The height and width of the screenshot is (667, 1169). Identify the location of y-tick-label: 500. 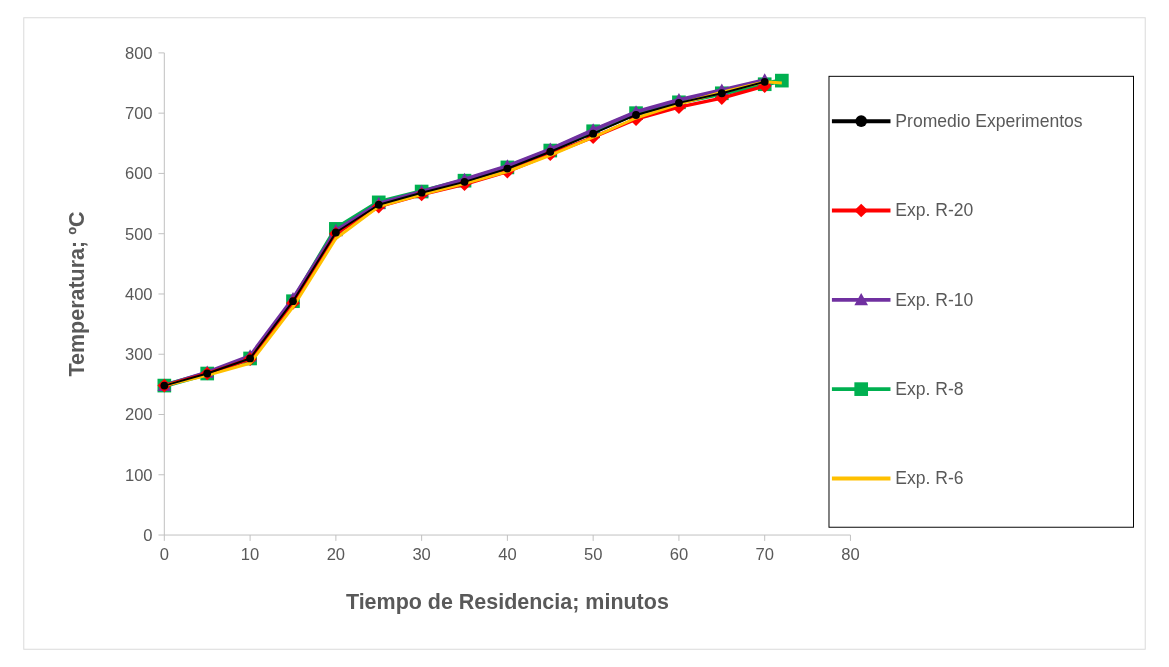
(138, 234).